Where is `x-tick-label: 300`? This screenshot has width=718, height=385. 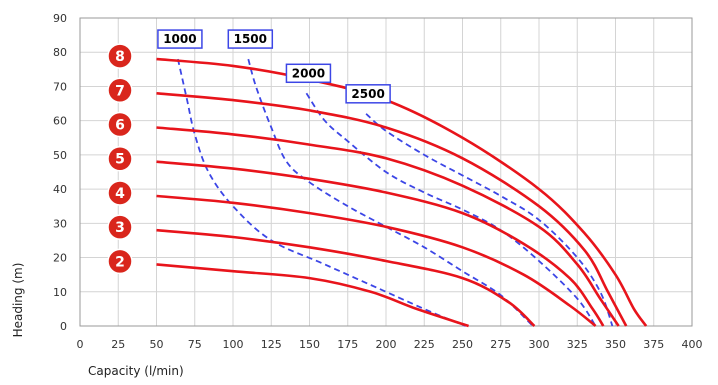 x-tick-label: 300 is located at coordinates (539, 344).